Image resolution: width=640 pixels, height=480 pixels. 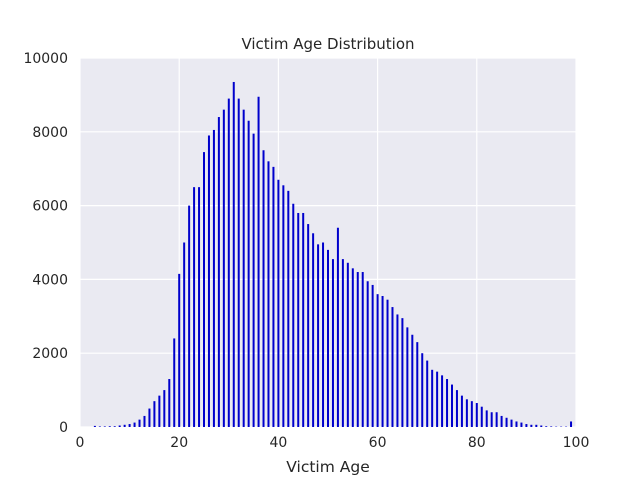 I want to click on x-tick-label: 80, so click(x=477, y=443).